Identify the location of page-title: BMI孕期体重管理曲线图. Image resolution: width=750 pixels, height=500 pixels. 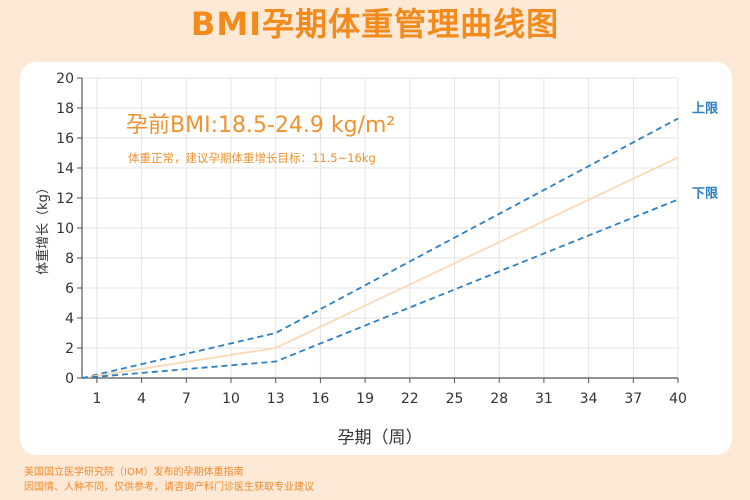
(375, 24).